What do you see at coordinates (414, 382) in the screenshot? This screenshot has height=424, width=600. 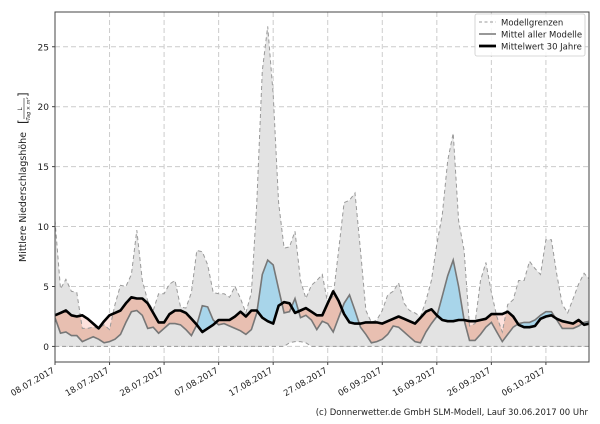 I see `x-tick-label: 16.09.2017` at bounding box center [414, 382].